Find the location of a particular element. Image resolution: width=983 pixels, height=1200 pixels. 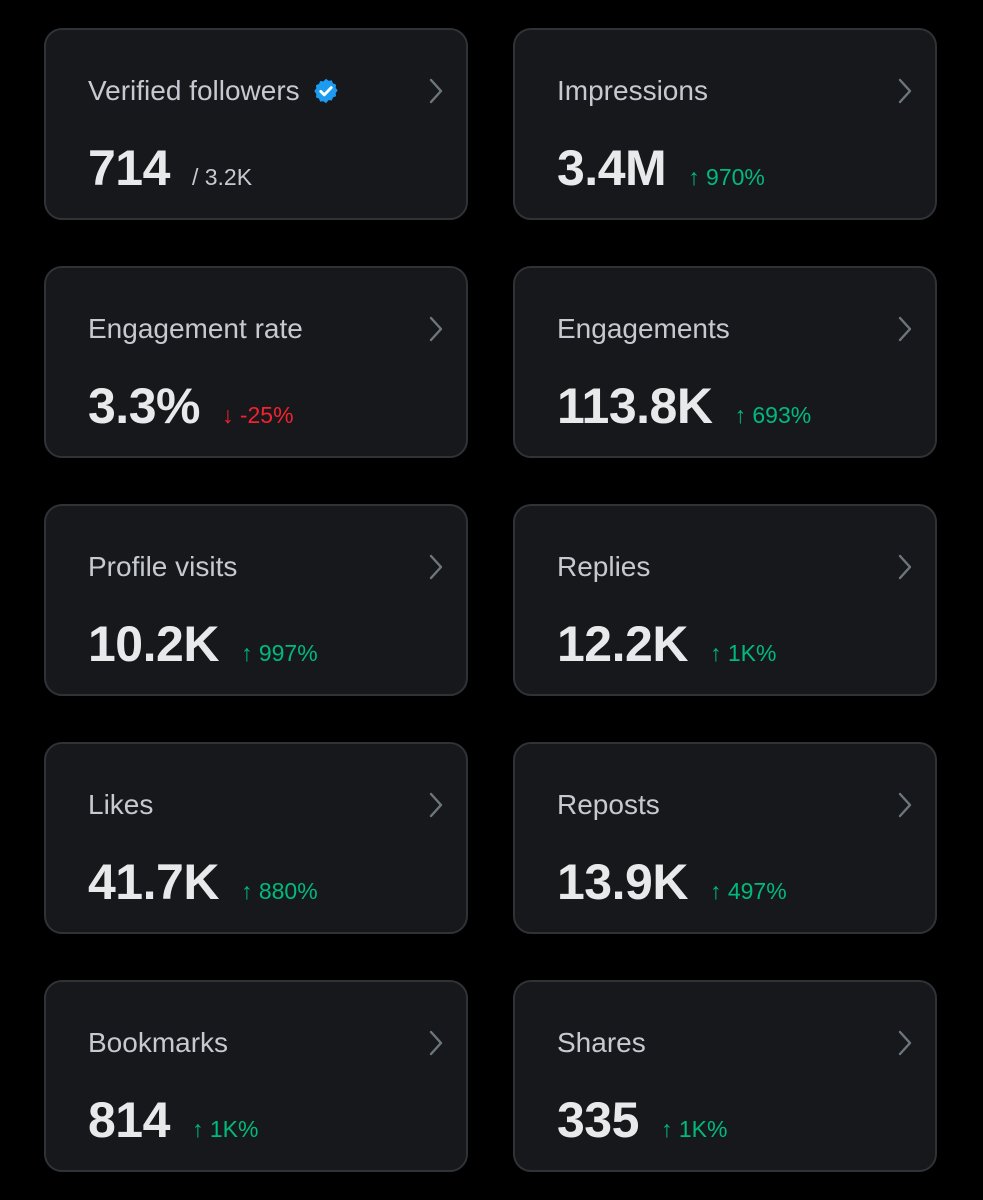

metric-change: ↑ 880% is located at coordinates (279, 891).